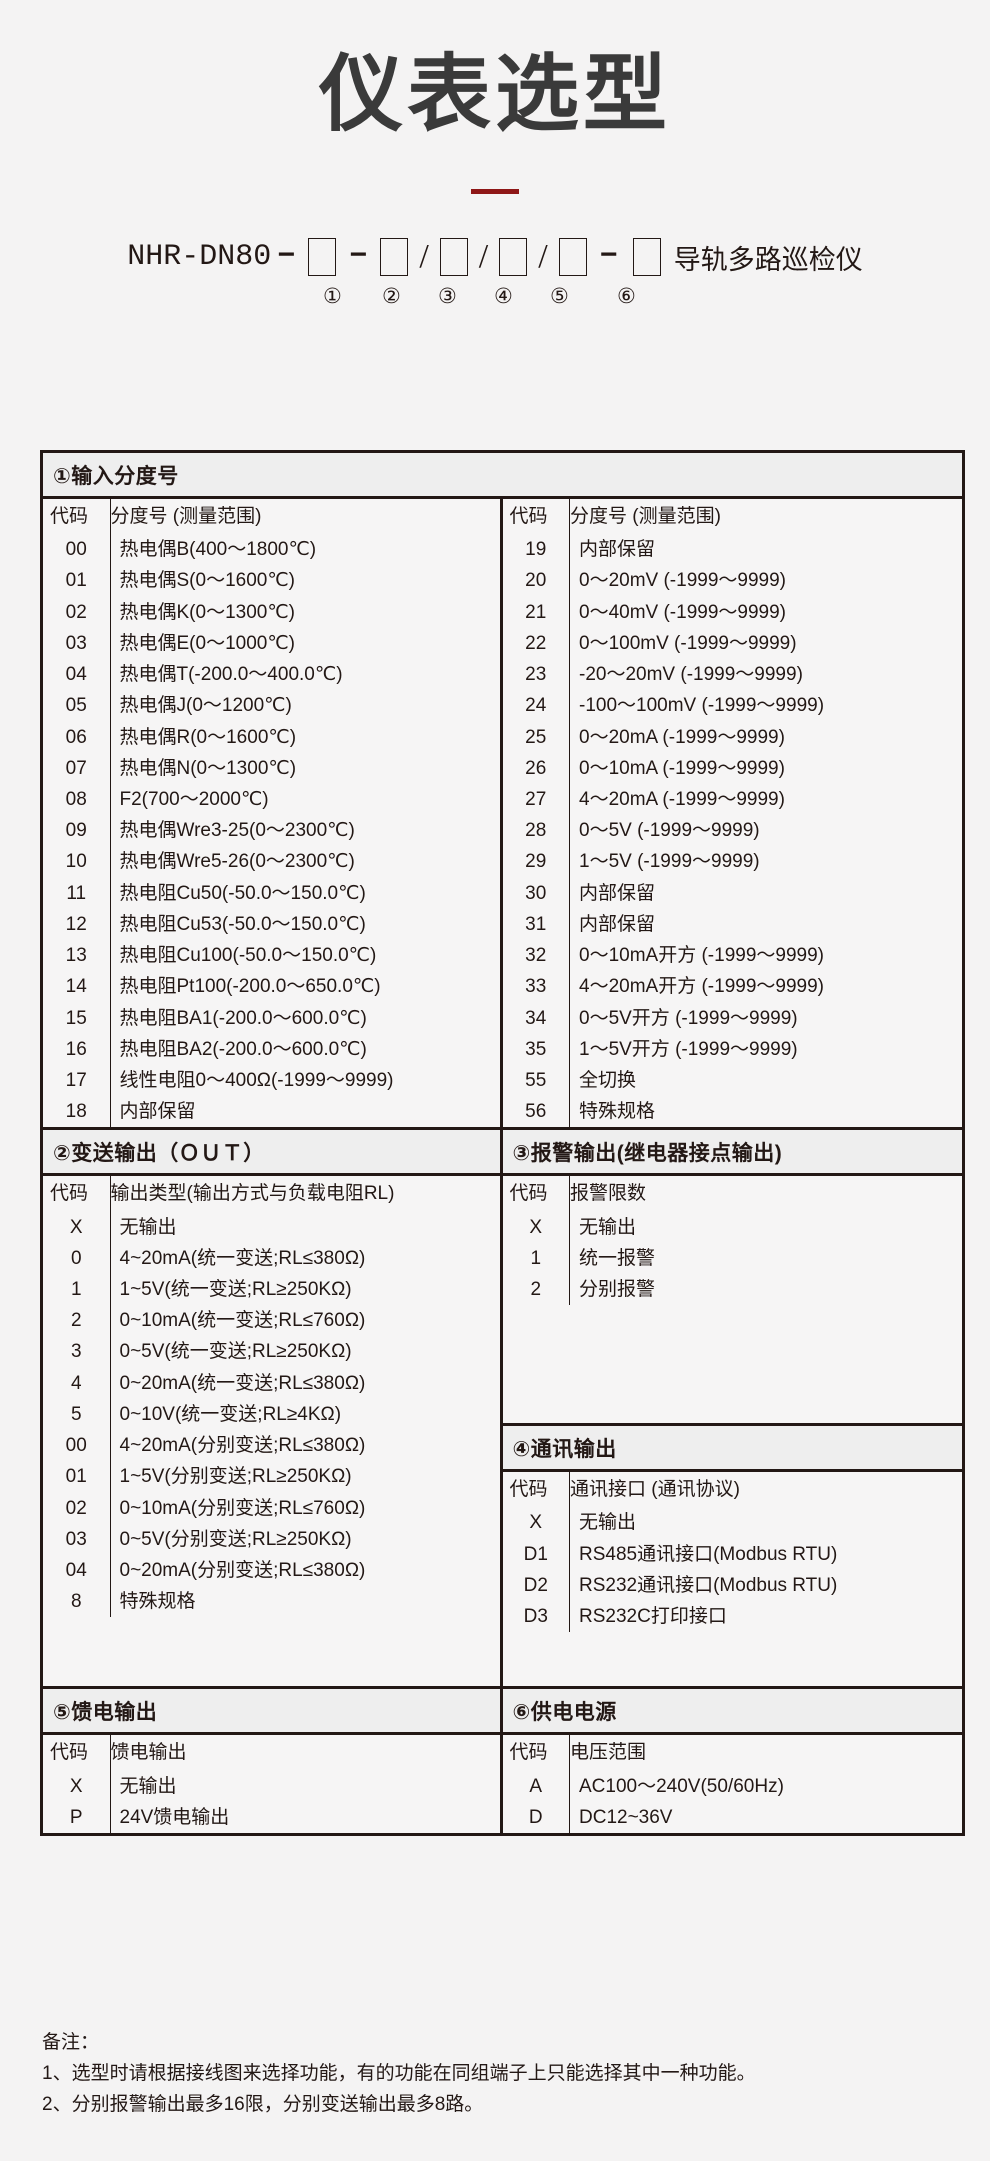 The image size is (990, 2161). Describe the element at coordinates (271, 1571) in the screenshot. I see `table-row: 04 0~20mA(分别变送;RL≤380Ω)` at that location.